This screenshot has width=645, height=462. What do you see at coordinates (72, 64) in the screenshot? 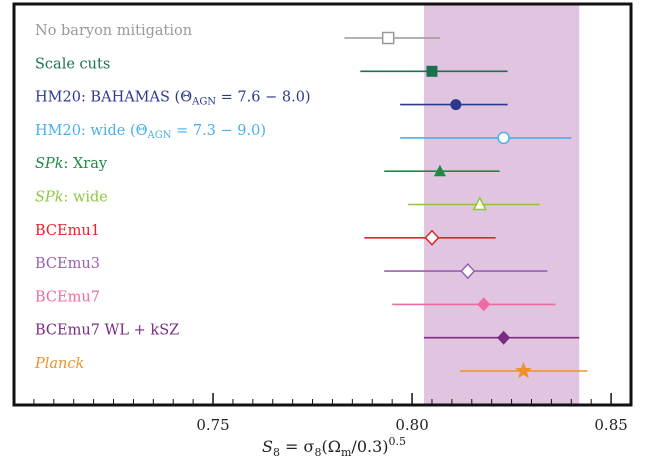
I see `series-label: Scale cuts` at bounding box center [72, 64].